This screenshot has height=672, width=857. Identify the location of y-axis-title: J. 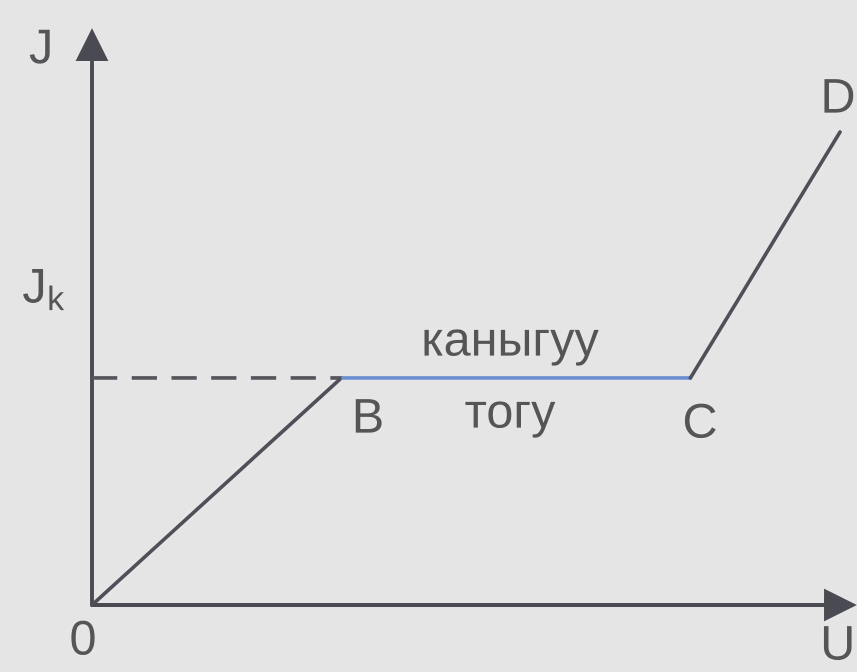
(40, 47).